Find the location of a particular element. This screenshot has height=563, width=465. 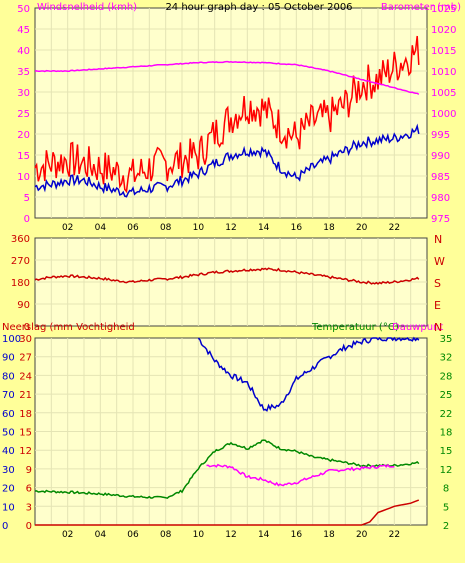

rain-humidity-axis-title: Neerslag (mm Vochtigheid is located at coordinates (68, 327).